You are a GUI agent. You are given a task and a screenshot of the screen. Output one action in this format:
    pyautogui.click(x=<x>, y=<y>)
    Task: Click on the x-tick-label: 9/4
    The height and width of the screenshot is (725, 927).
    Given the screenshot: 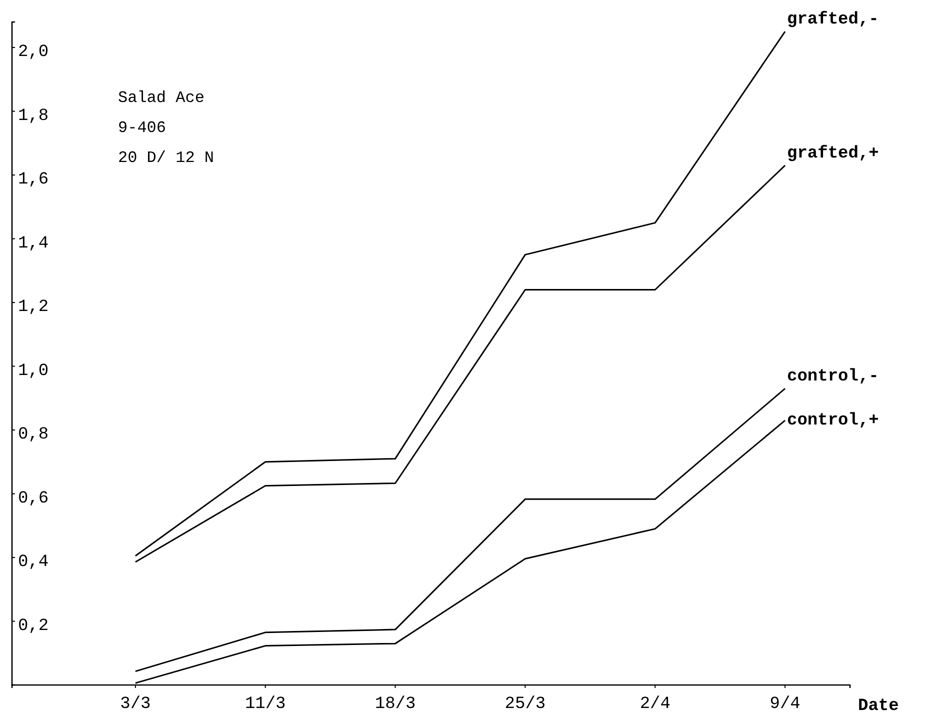 What is the action you would take?
    pyautogui.click(x=785, y=704)
    